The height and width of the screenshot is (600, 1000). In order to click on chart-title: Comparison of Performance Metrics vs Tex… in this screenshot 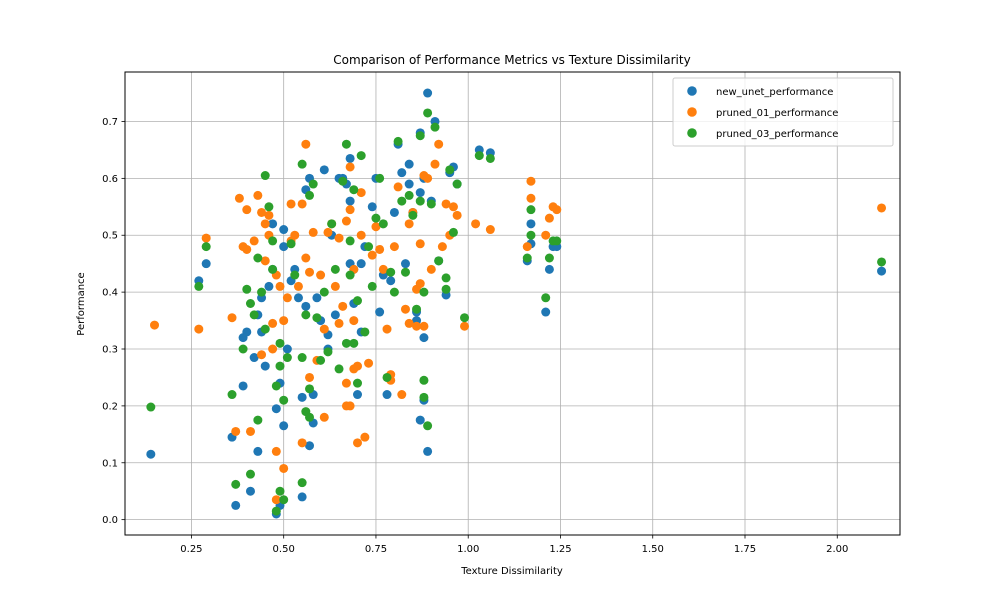, I will do `click(511, 60)`.